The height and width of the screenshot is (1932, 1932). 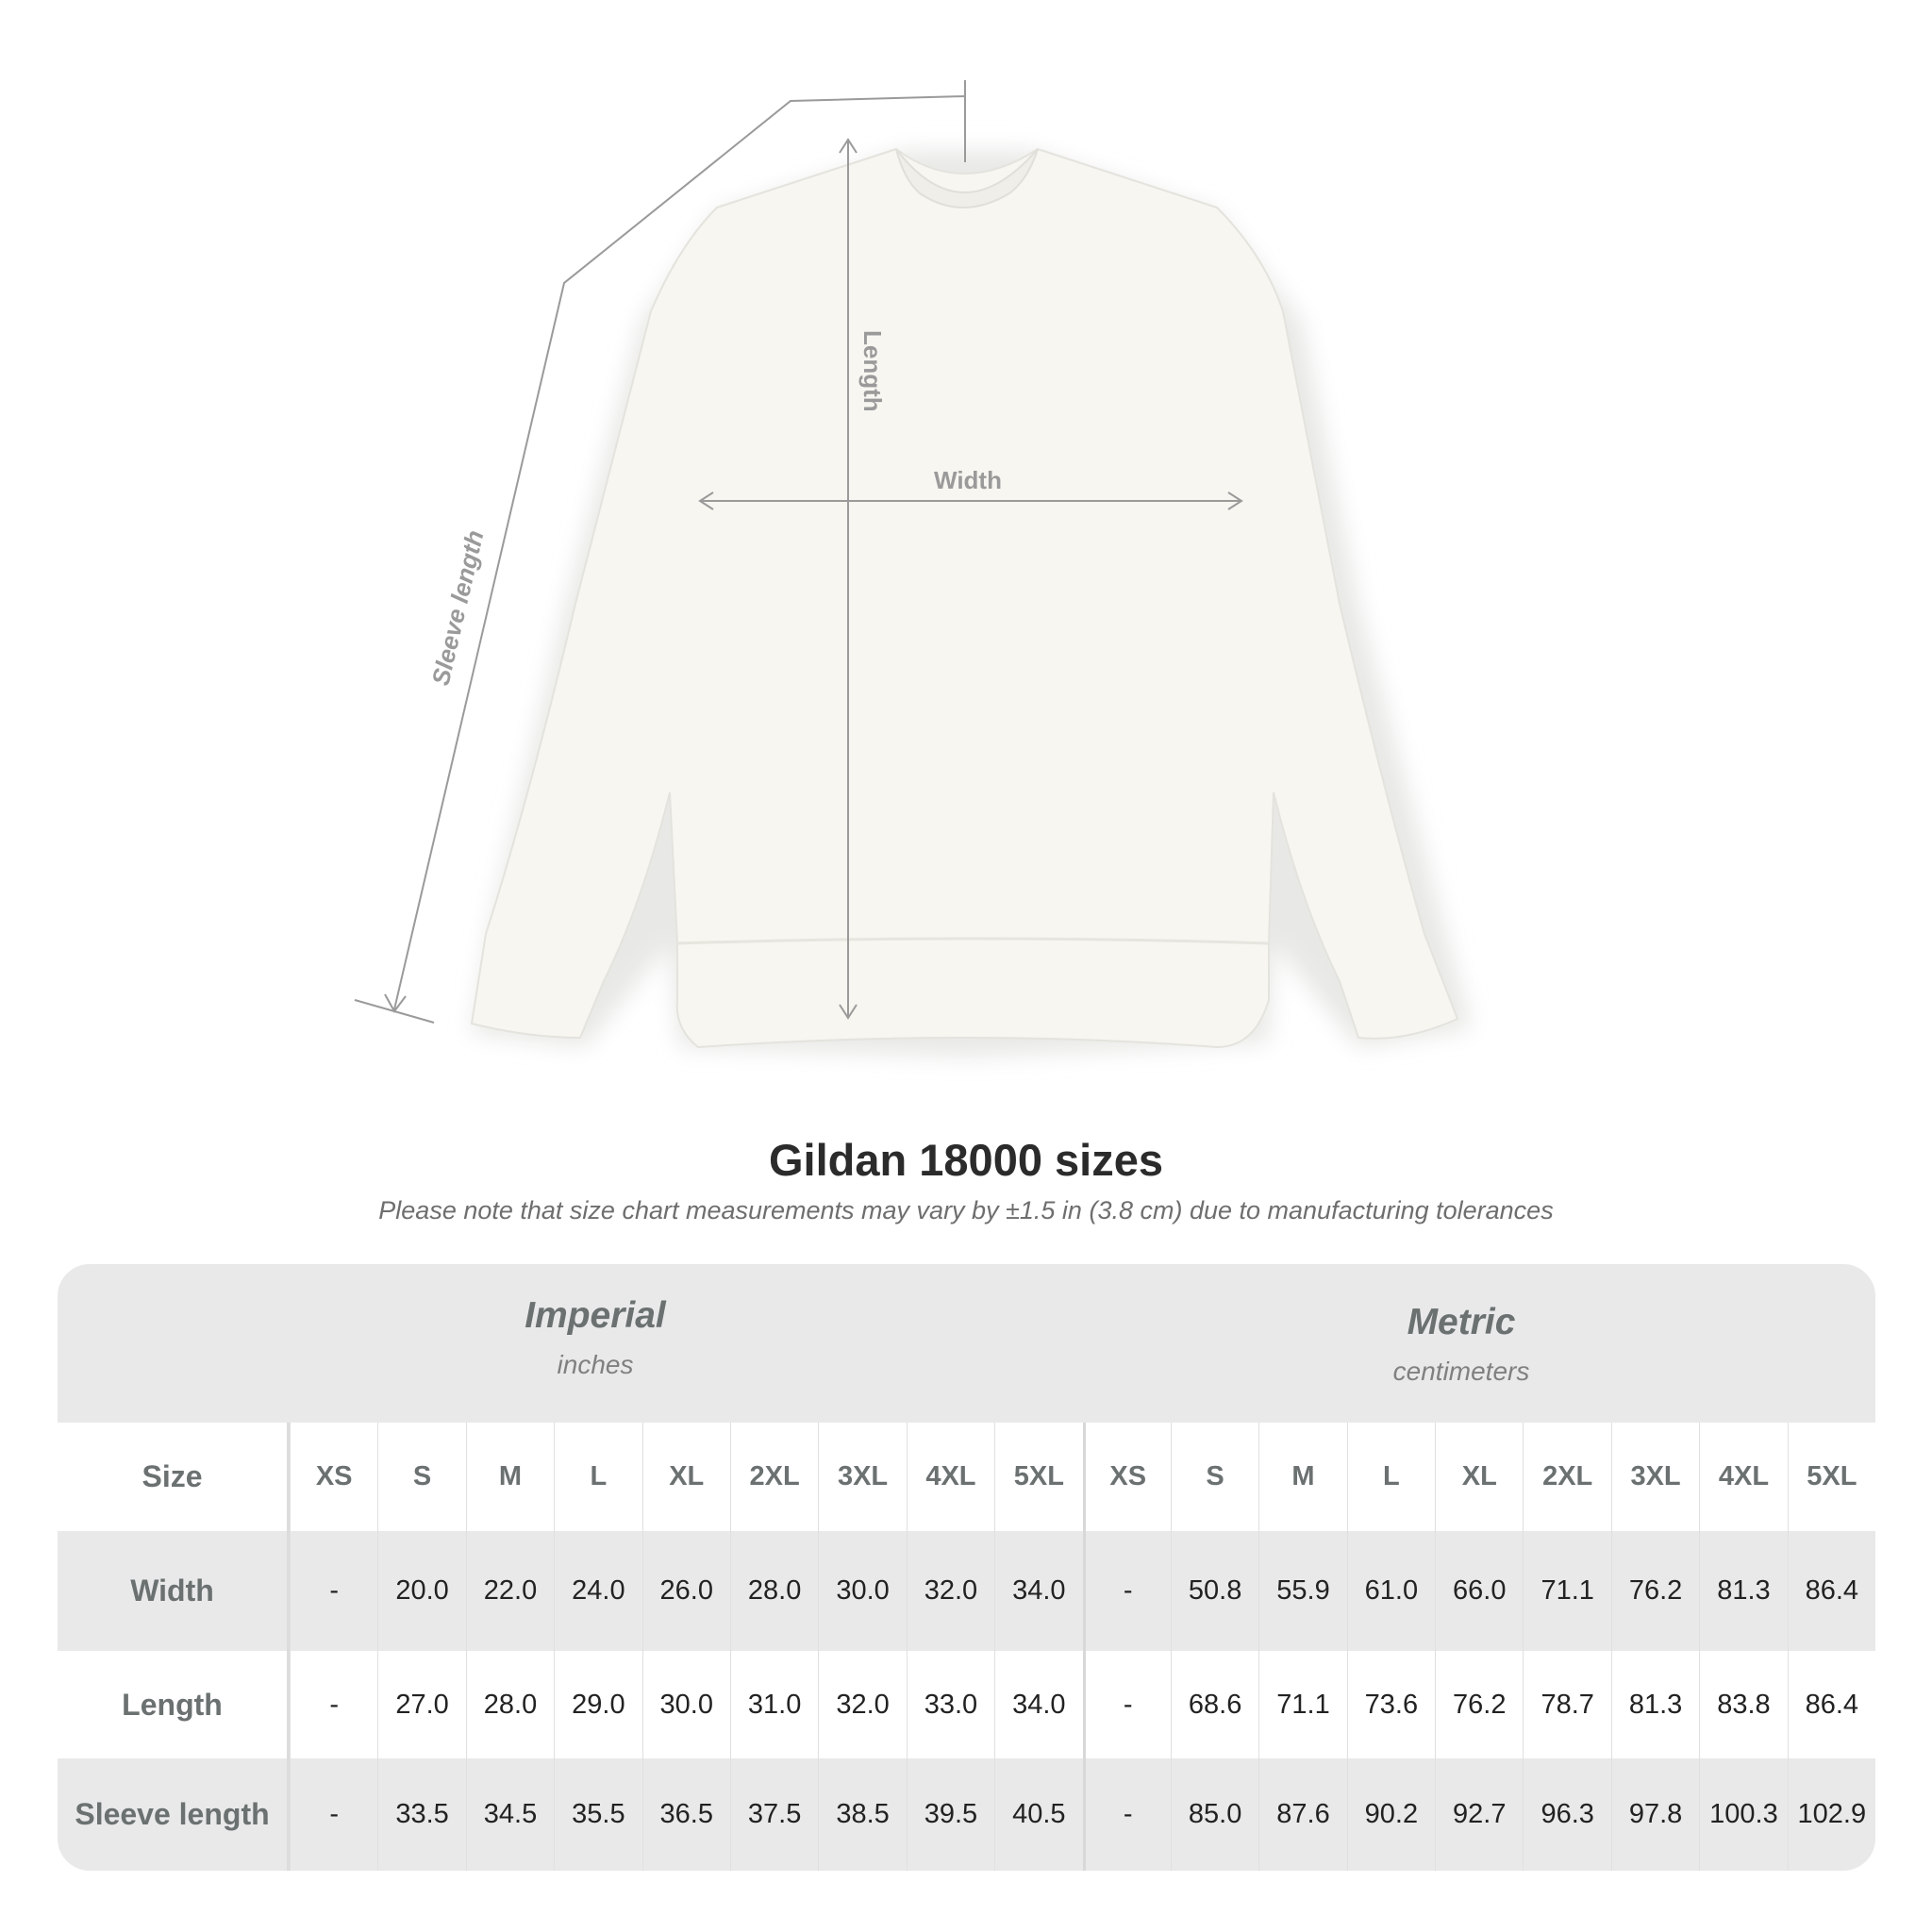 What do you see at coordinates (1567, 1704) in the screenshot?
I see `metric-value: 78.7` at bounding box center [1567, 1704].